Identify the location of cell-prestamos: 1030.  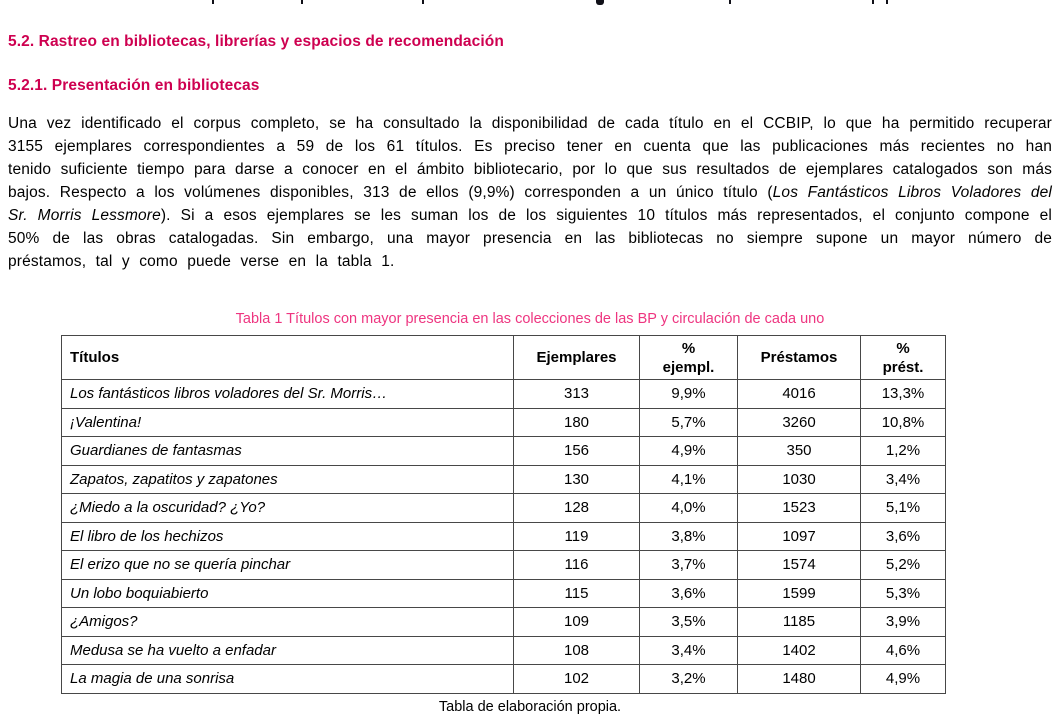
(799, 479).